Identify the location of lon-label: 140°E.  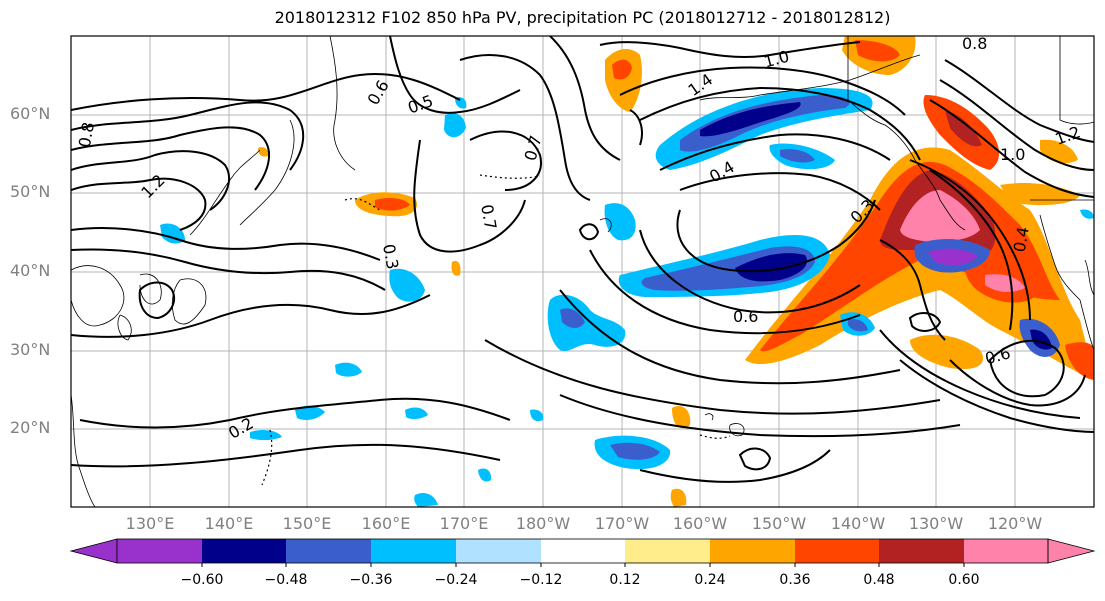
(229, 523).